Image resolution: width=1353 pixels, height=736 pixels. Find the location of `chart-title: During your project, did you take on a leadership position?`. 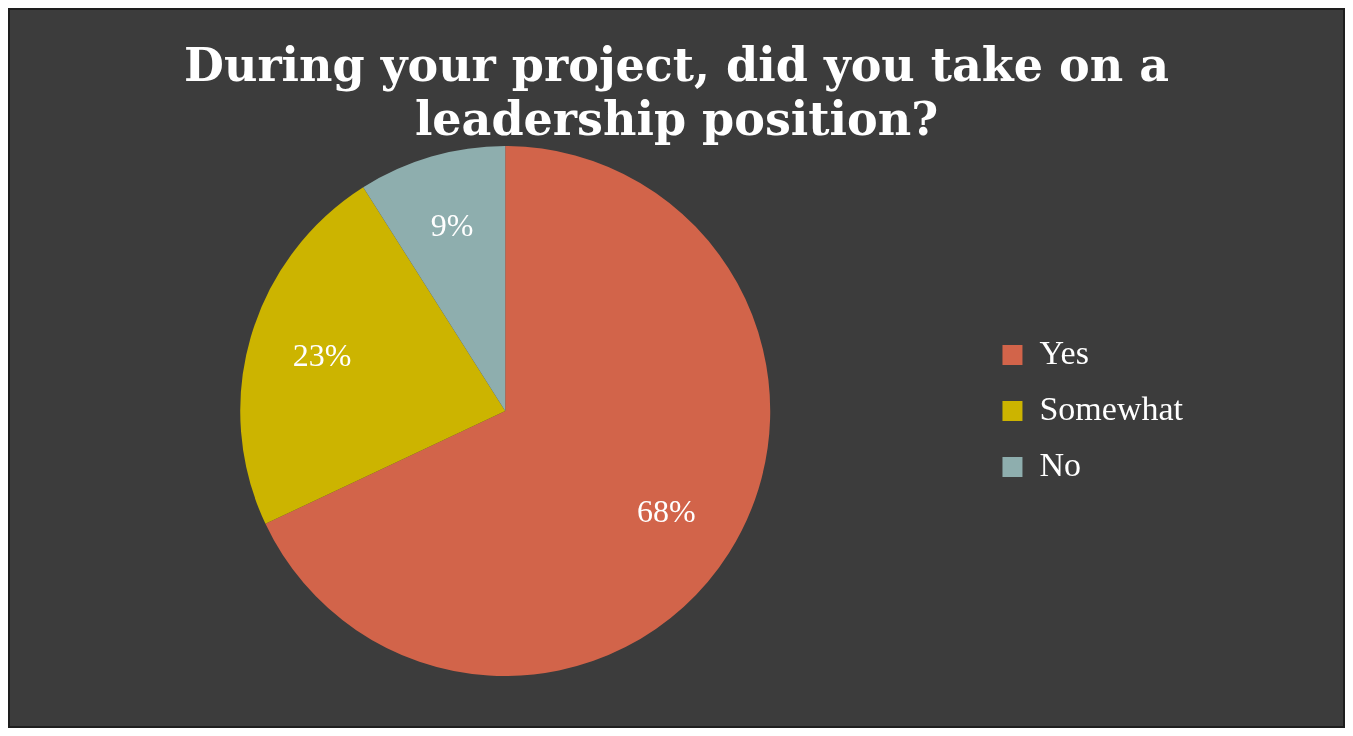

chart-title: During your project, did you take on a leadership position? is located at coordinates (676, 91).